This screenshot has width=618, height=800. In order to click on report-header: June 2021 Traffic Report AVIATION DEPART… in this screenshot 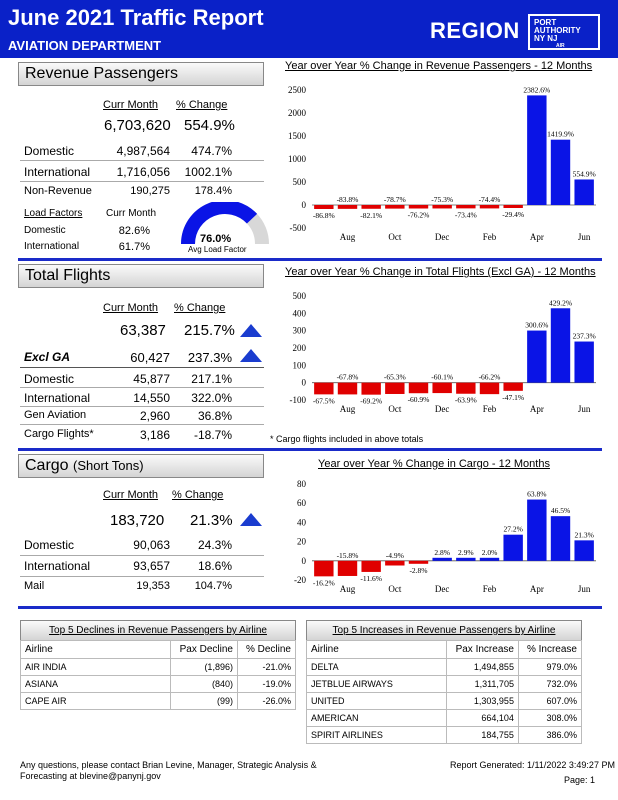, I will do `click(309, 29)`.